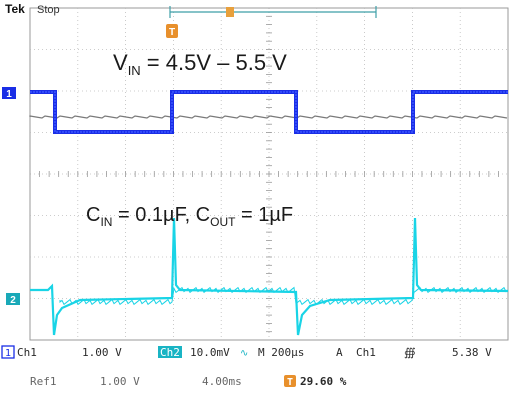 This screenshot has height=407, width=512. Describe the element at coordinates (210, 352) in the screenshot. I see `status-ch2-scale: 10.0mV` at that location.